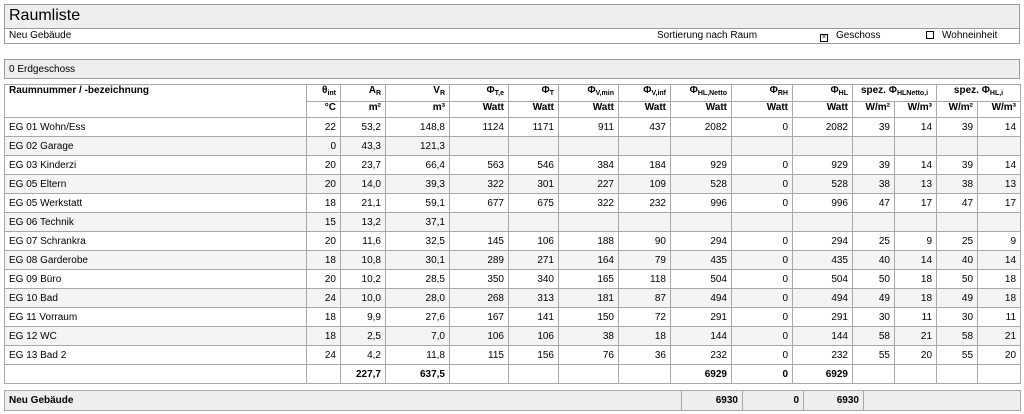 This screenshot has height=414, width=1024. Describe the element at coordinates (970, 35) in the screenshot. I see `wohneinheit-label: Wohneinheit` at that location.